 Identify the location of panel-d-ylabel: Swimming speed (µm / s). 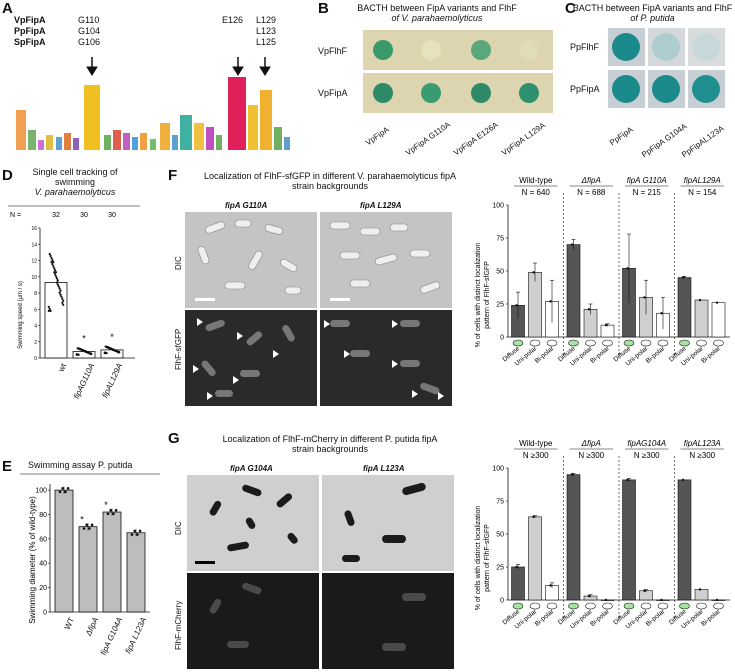
(21, 315).